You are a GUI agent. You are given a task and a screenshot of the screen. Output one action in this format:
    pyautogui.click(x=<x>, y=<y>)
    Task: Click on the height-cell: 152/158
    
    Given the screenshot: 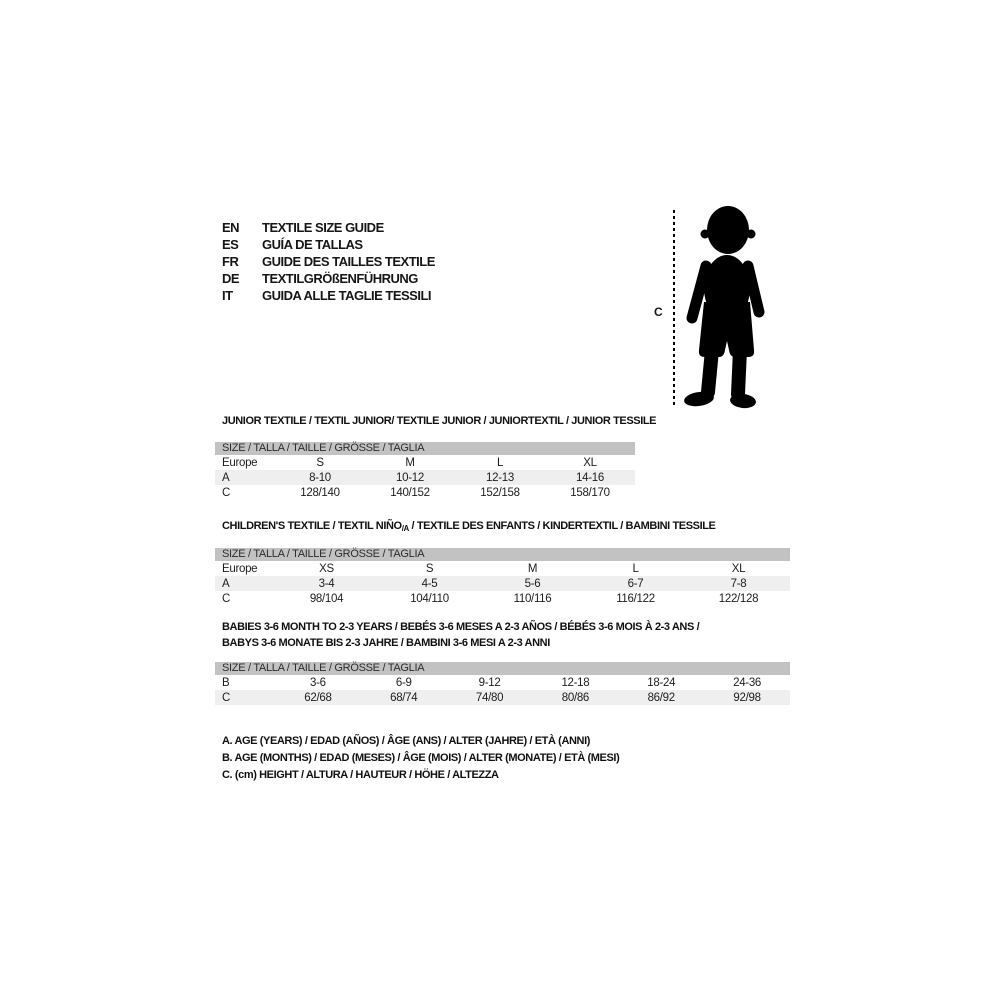 What is the action you would take?
    pyautogui.click(x=500, y=492)
    